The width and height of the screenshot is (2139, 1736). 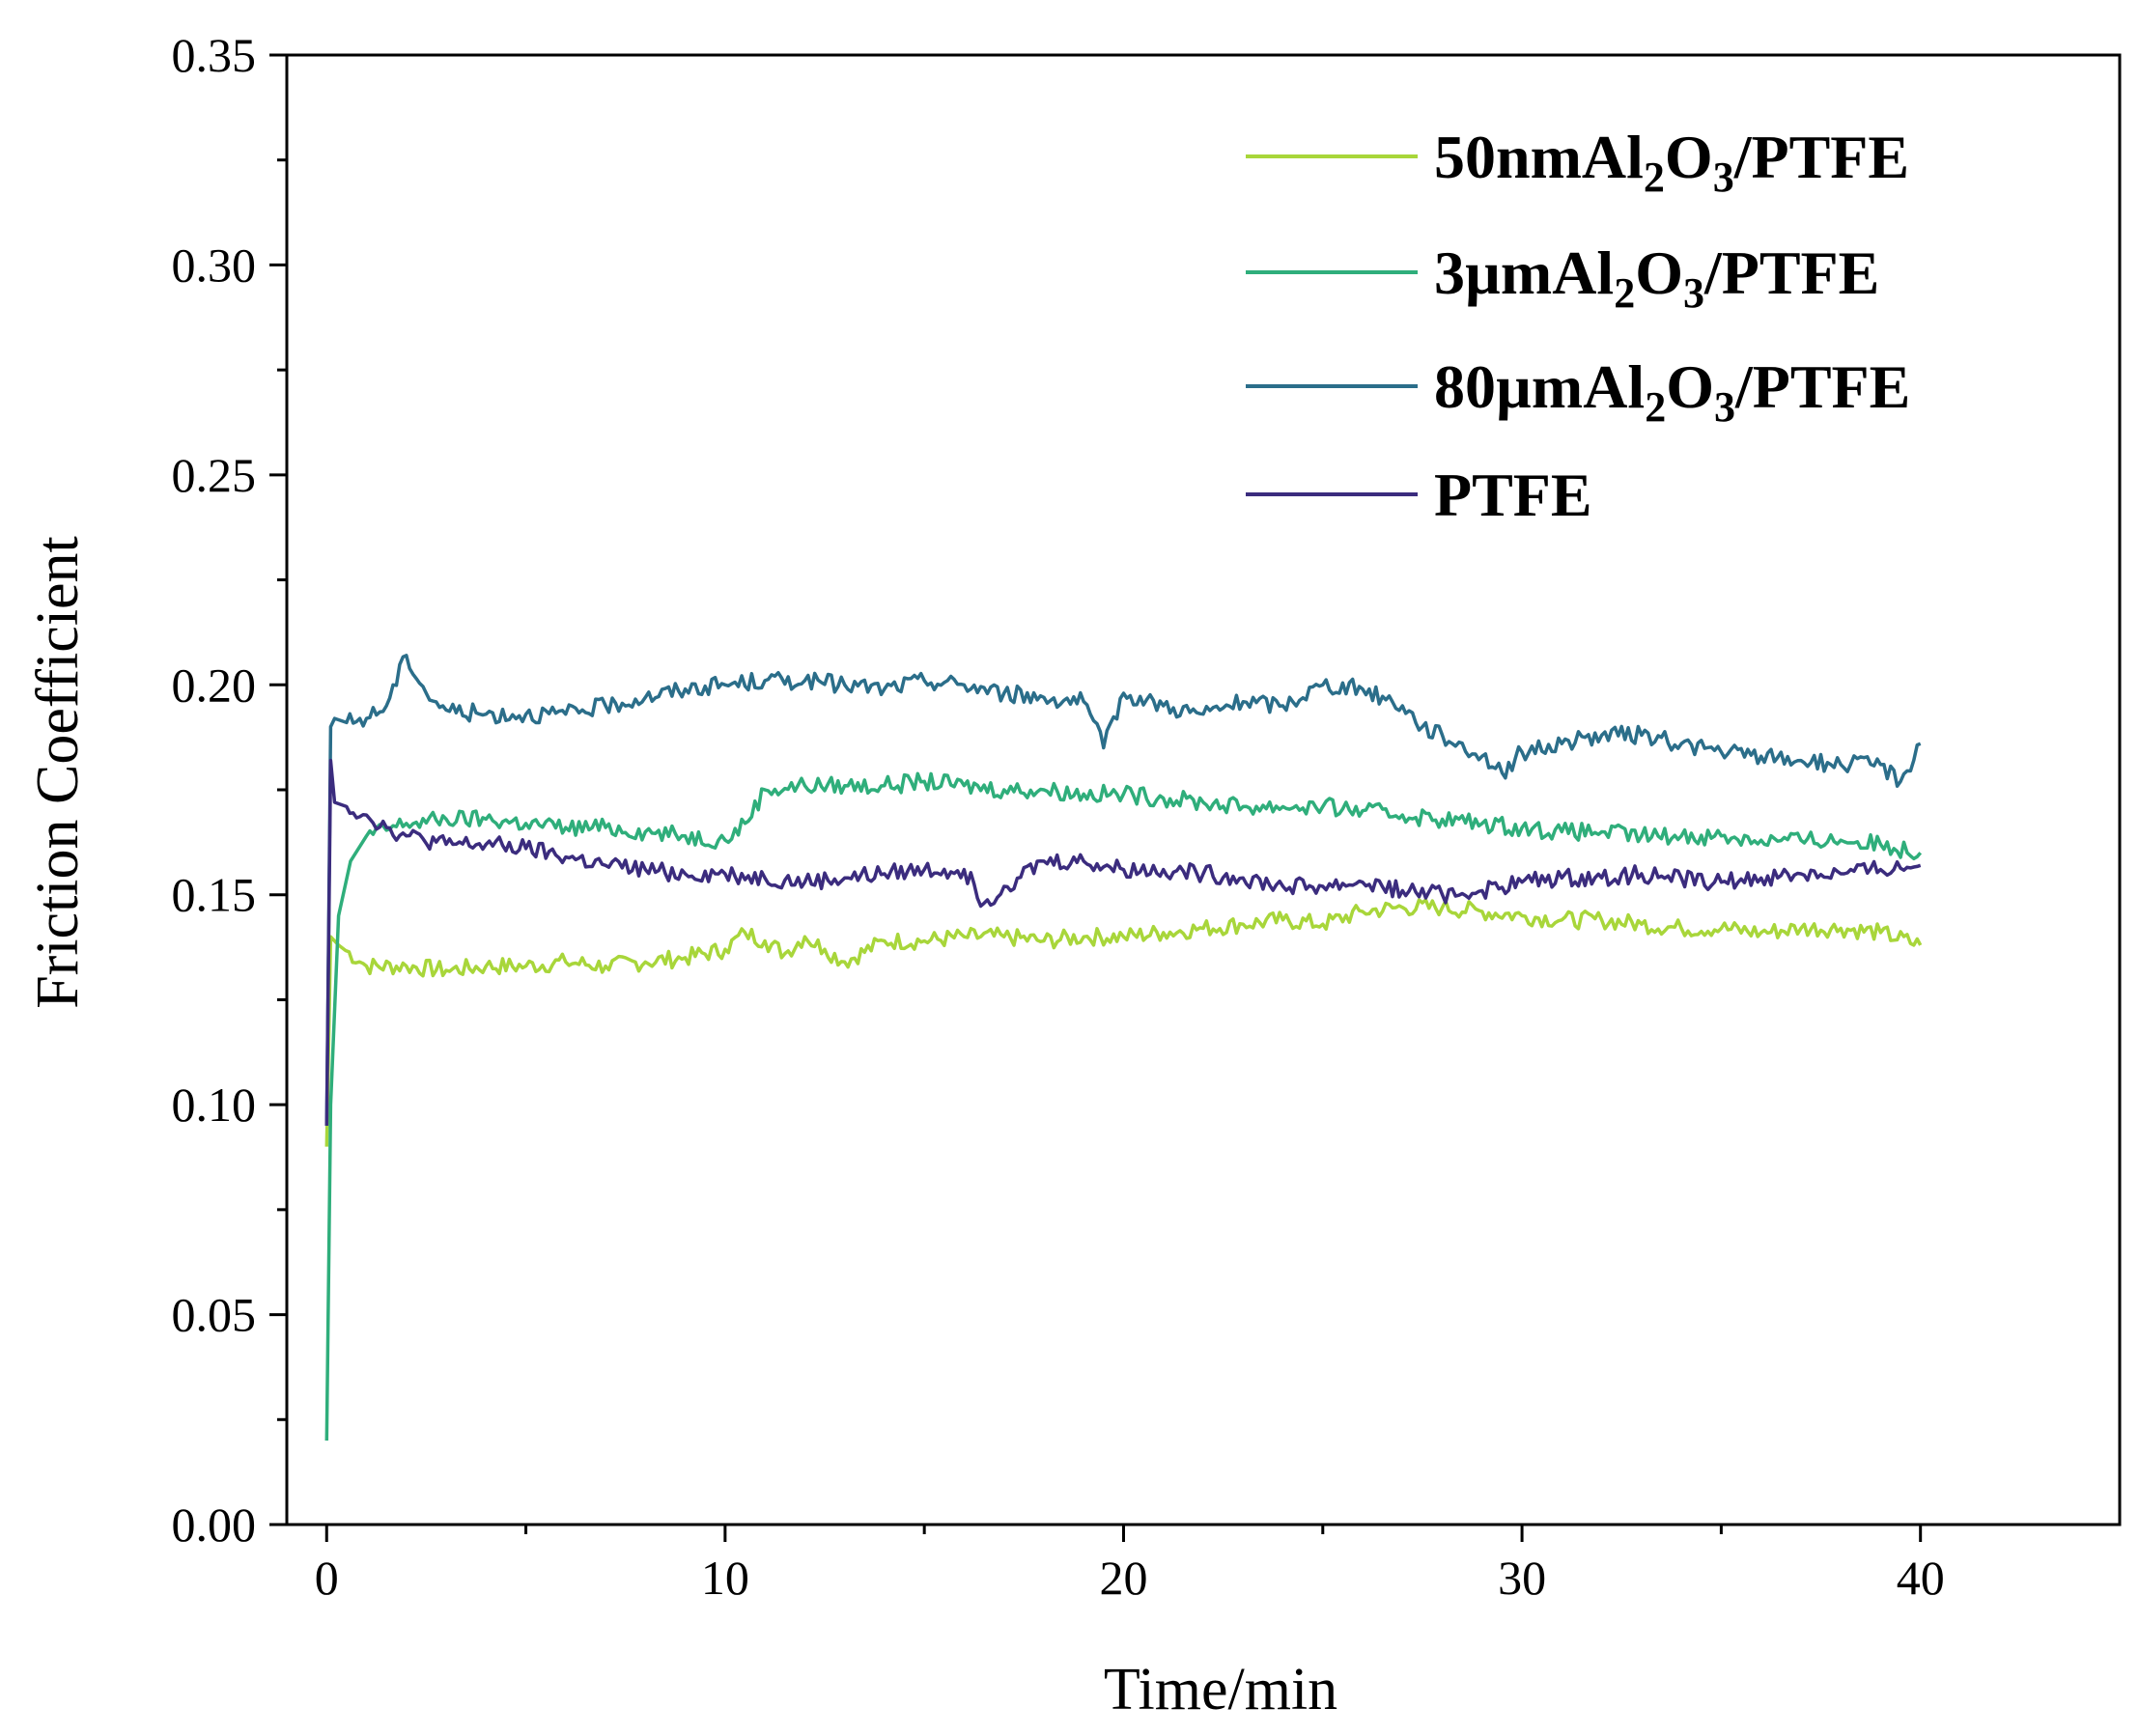 I want to click on x-tick-label: 40, so click(x=1921, y=1578).